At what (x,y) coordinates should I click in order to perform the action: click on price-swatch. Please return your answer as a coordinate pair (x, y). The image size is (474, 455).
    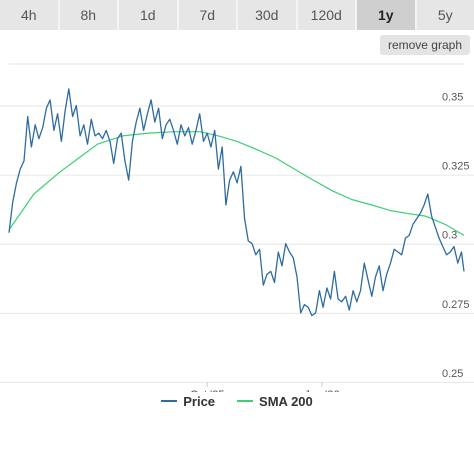
    Looking at the image, I should click on (169, 401).